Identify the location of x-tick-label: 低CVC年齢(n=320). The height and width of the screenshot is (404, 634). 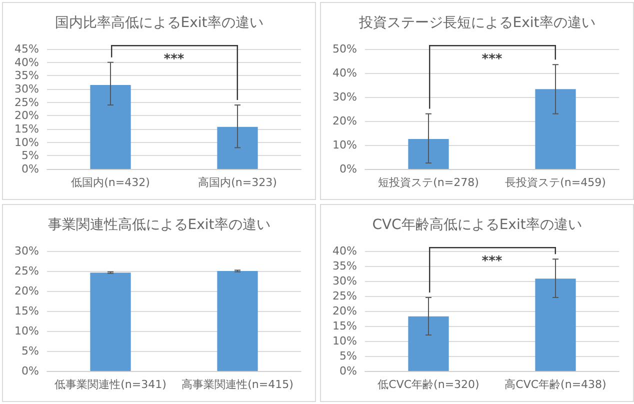
(429, 384).